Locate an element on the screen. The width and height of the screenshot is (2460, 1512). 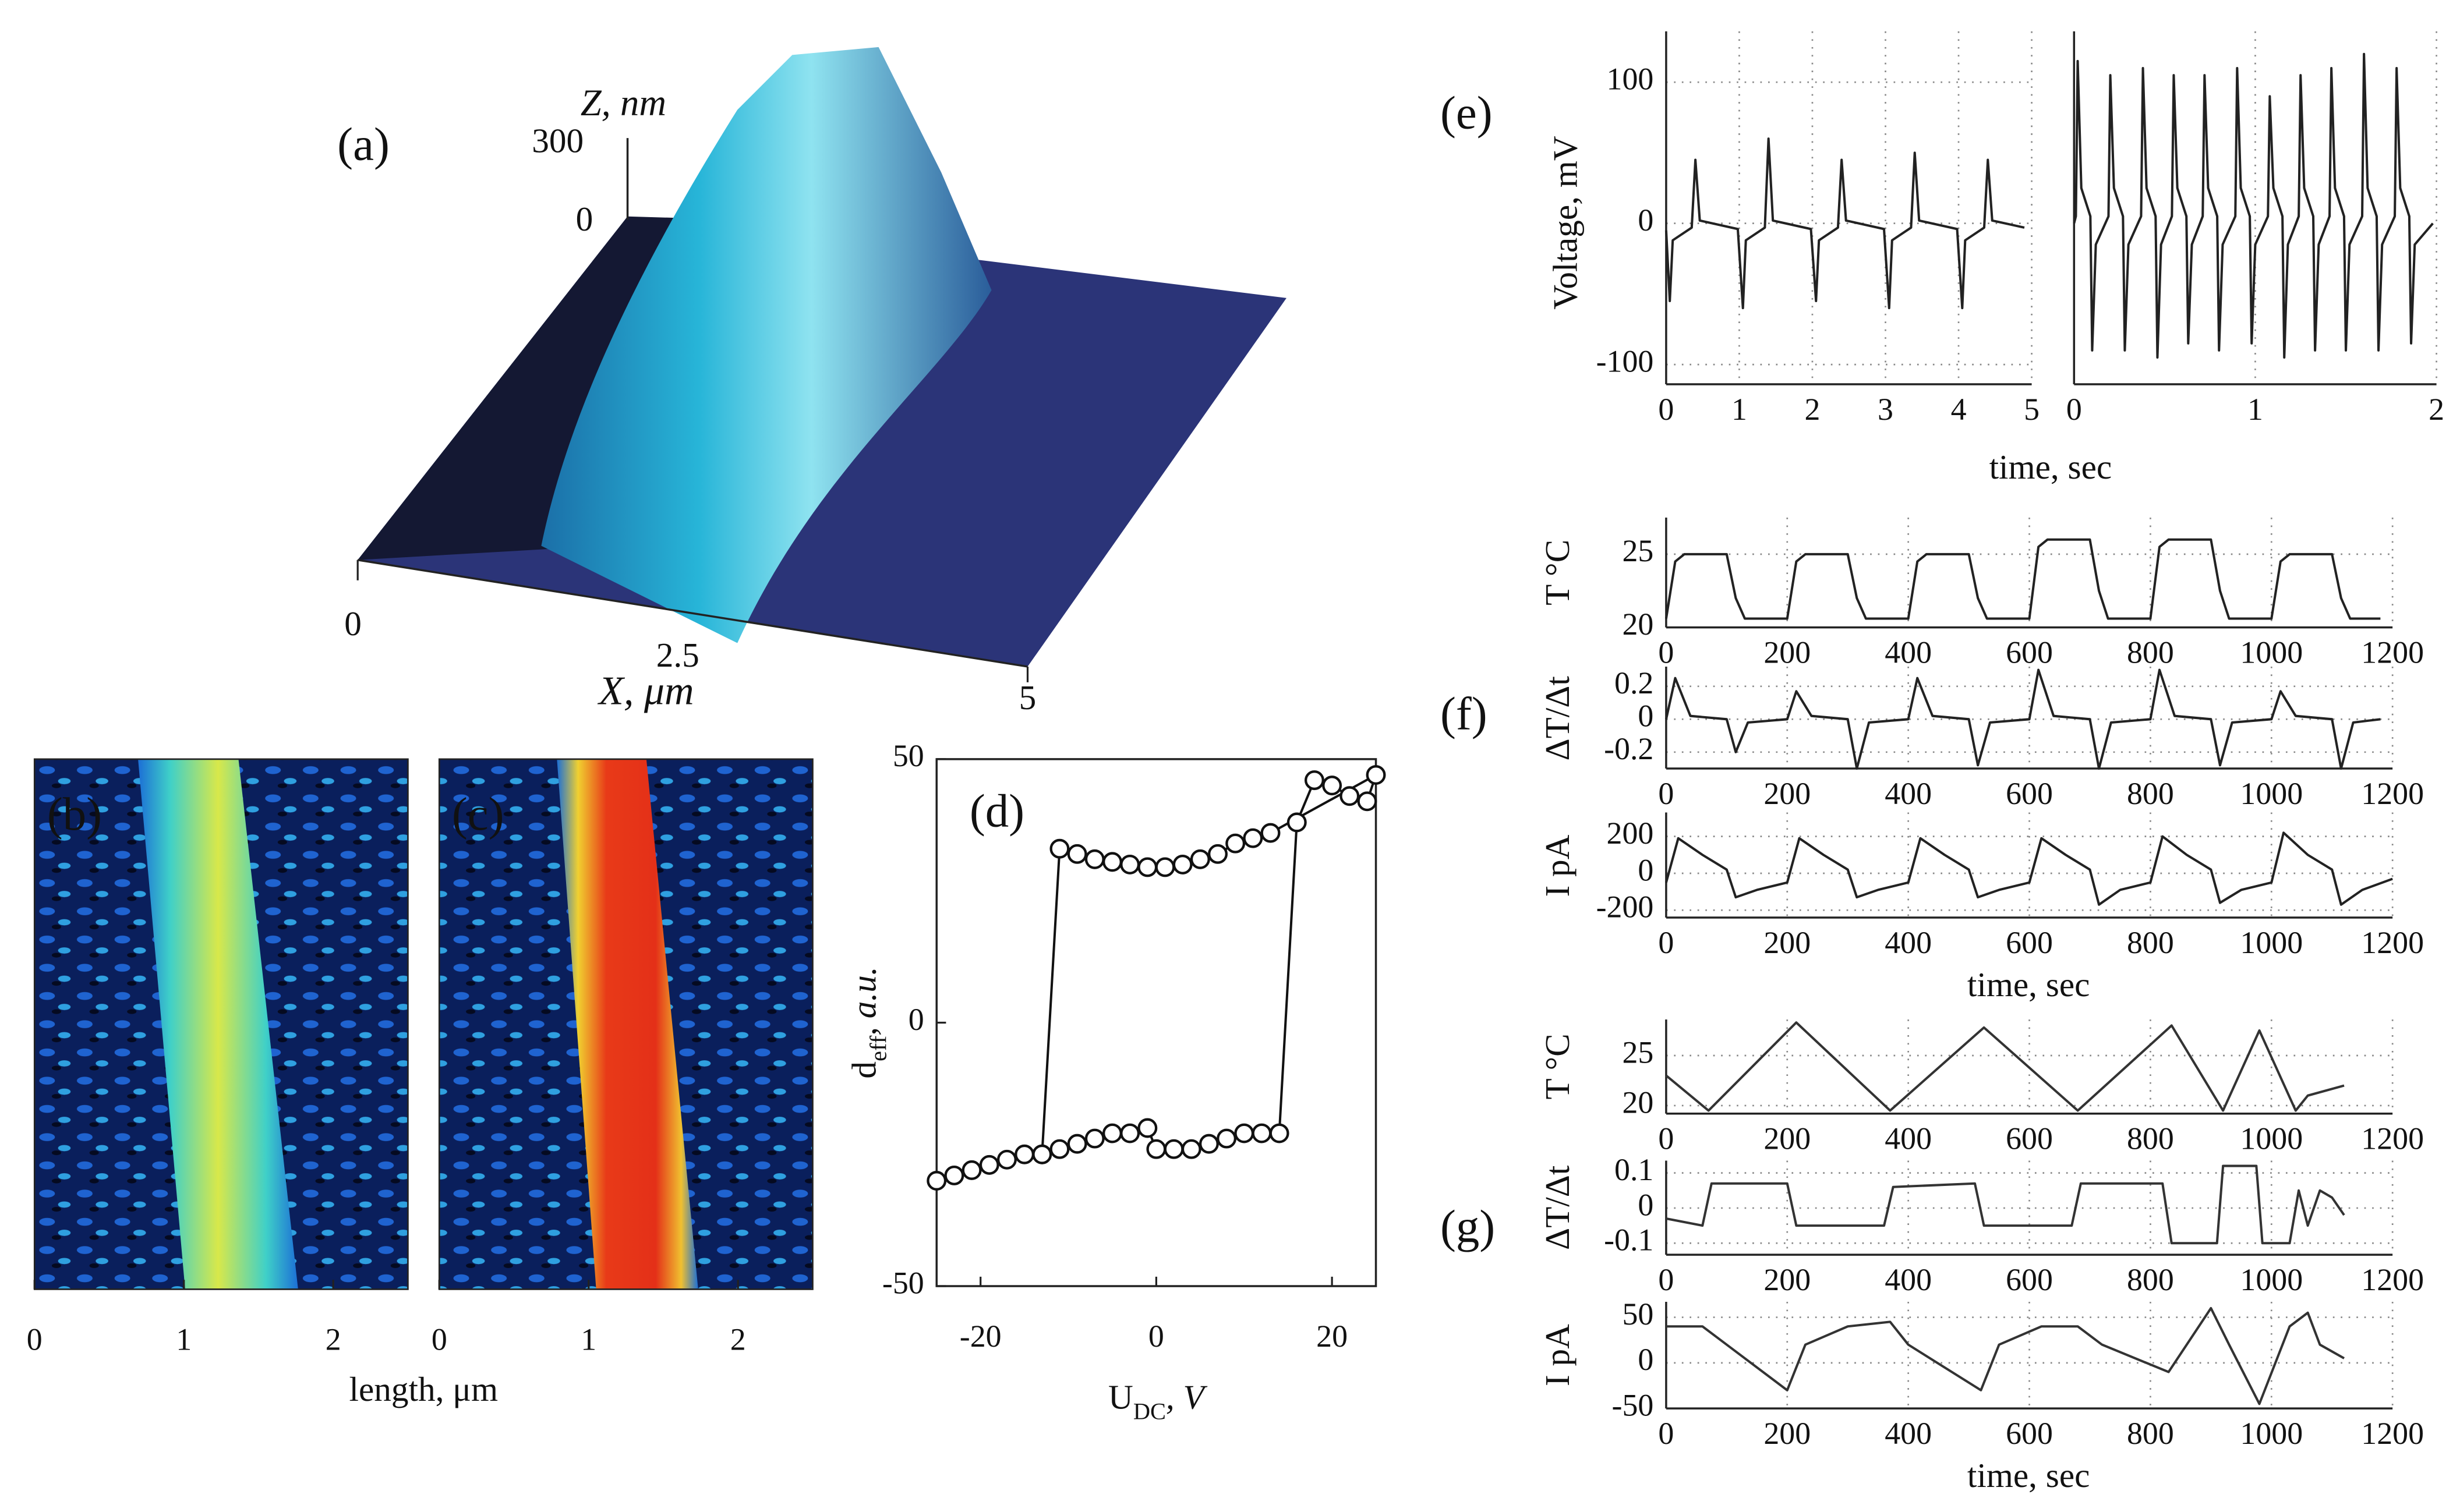
z-label: Z, nm is located at coordinates (623, 102).